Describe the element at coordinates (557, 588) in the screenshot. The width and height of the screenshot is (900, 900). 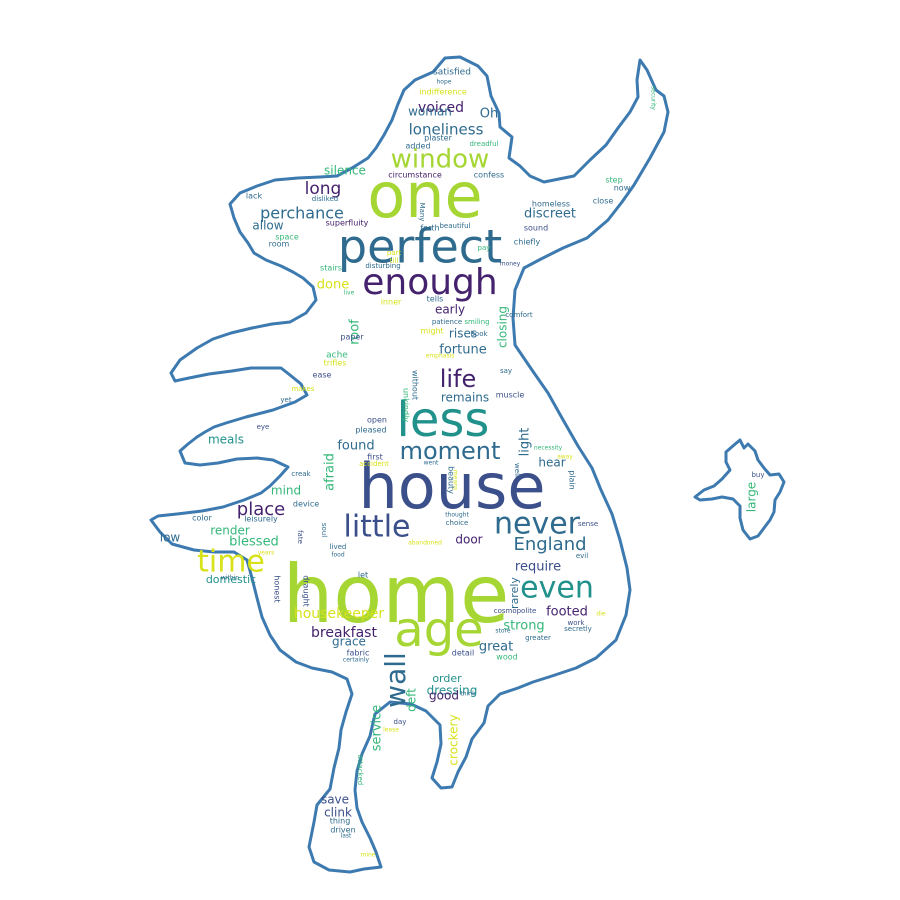
I see `word-even: even` at that location.